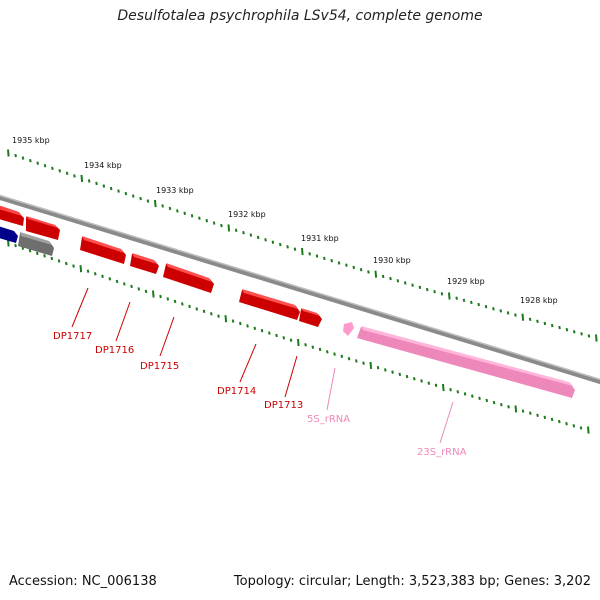 This screenshot has height=600, width=600. I want to click on feature-label-line, so click(248, 363).